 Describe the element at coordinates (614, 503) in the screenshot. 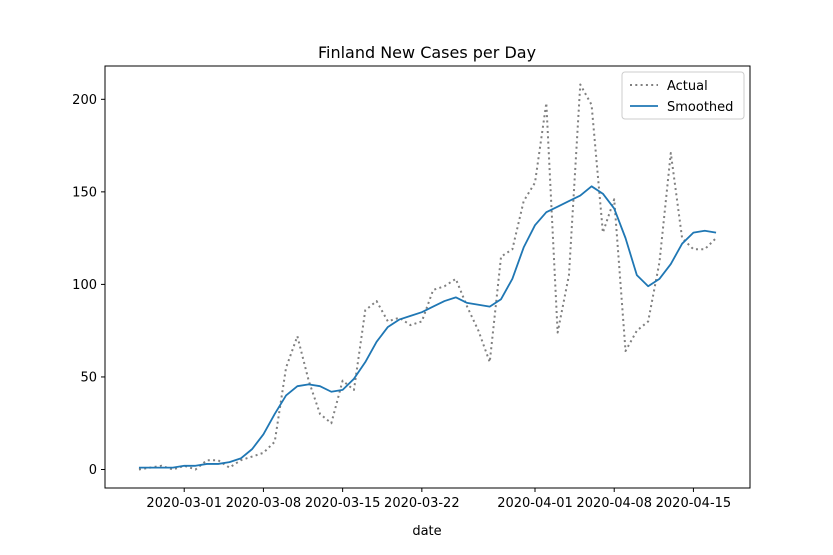

I see `x-tick-label: 2020-04-08` at that location.